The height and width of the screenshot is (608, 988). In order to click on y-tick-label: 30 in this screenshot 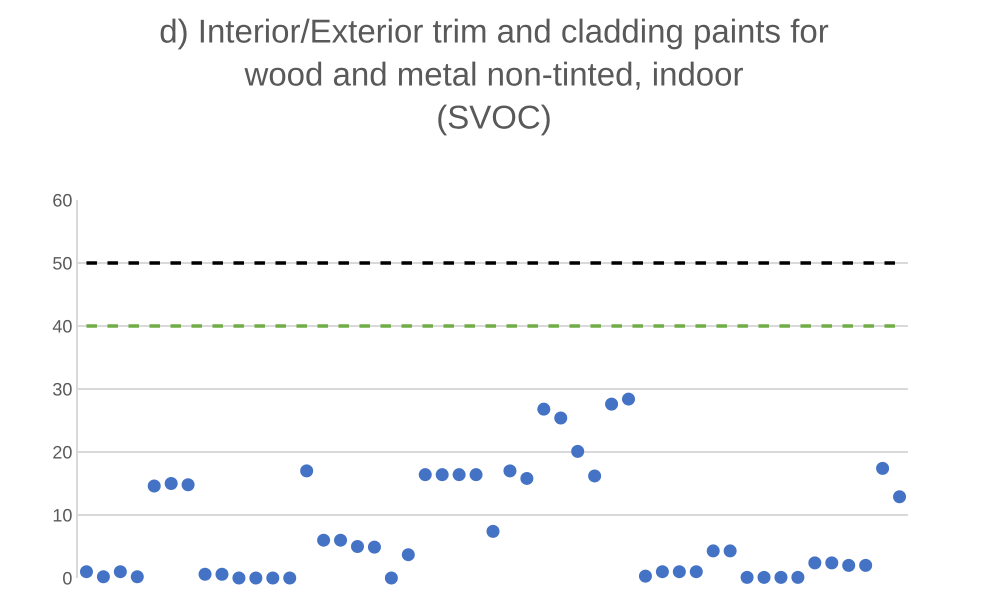, I will do `click(62, 389)`.